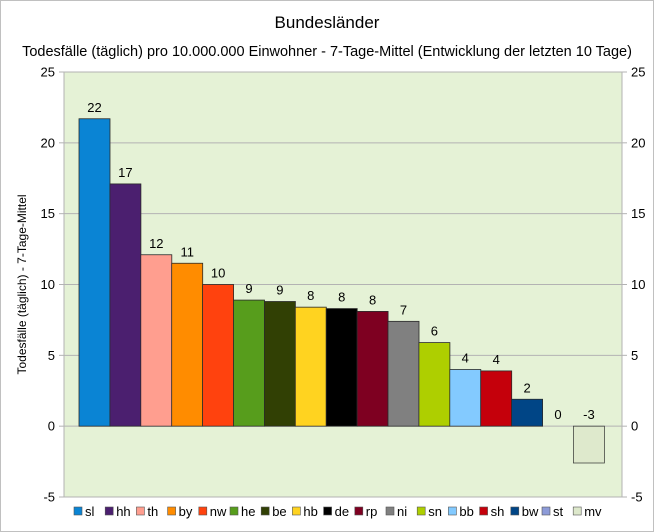  What do you see at coordinates (421, 511) in the screenshot?
I see `legend-swatch-sn` at bounding box center [421, 511].